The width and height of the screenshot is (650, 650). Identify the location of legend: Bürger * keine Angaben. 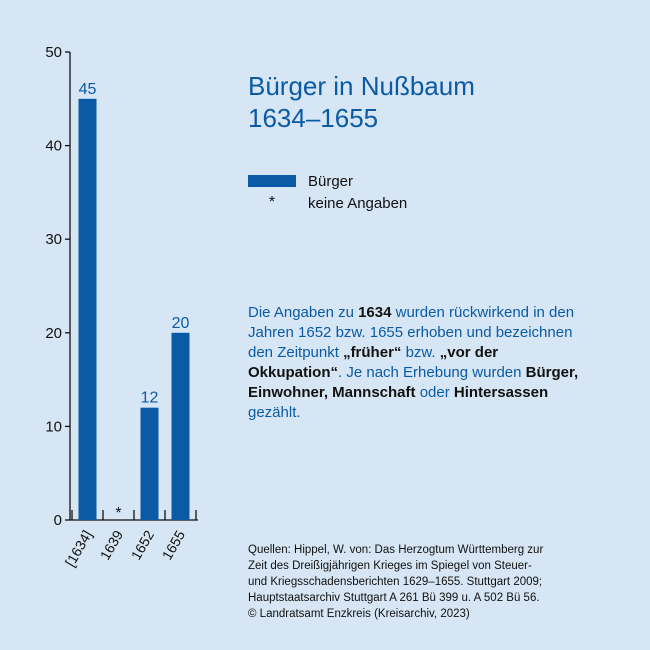
(327, 192).